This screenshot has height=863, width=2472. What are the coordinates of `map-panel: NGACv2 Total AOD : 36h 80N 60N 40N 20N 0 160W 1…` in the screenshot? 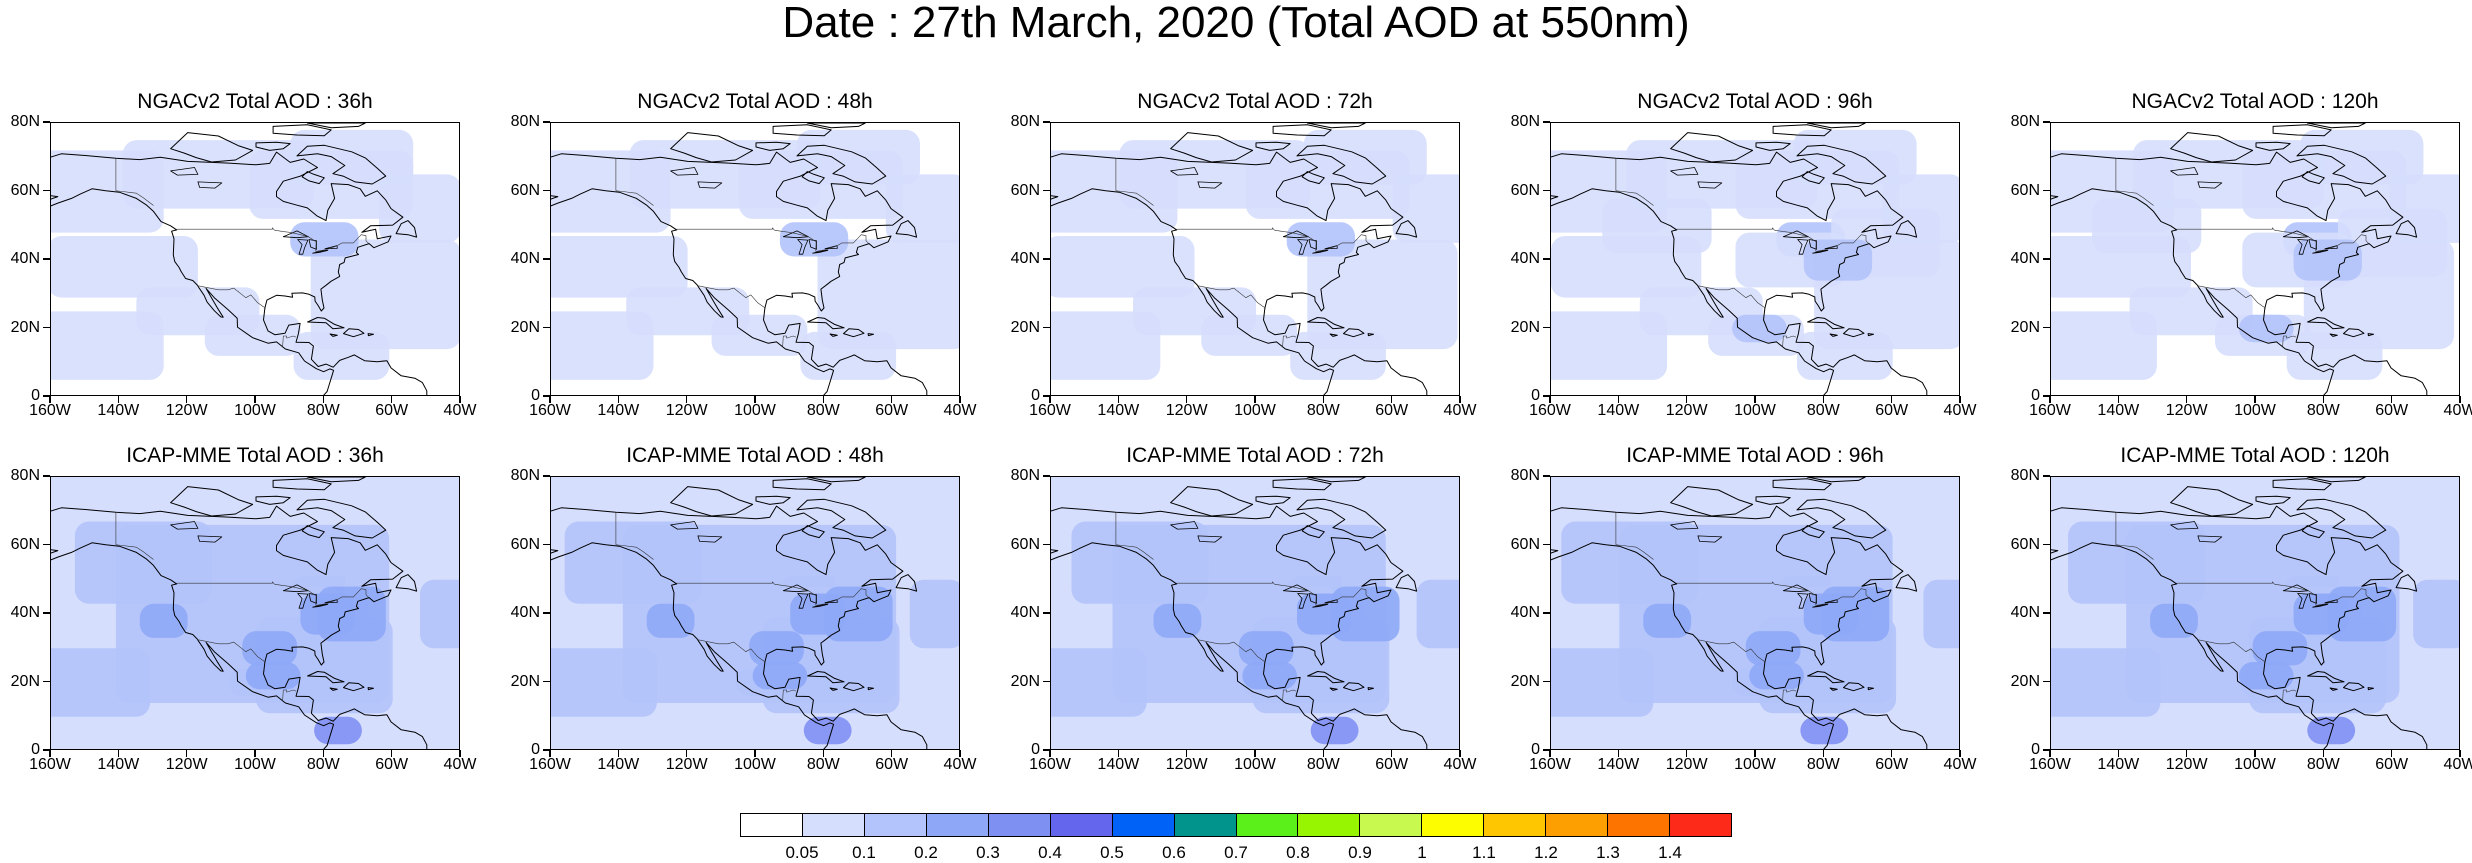 It's located at (244, 254).